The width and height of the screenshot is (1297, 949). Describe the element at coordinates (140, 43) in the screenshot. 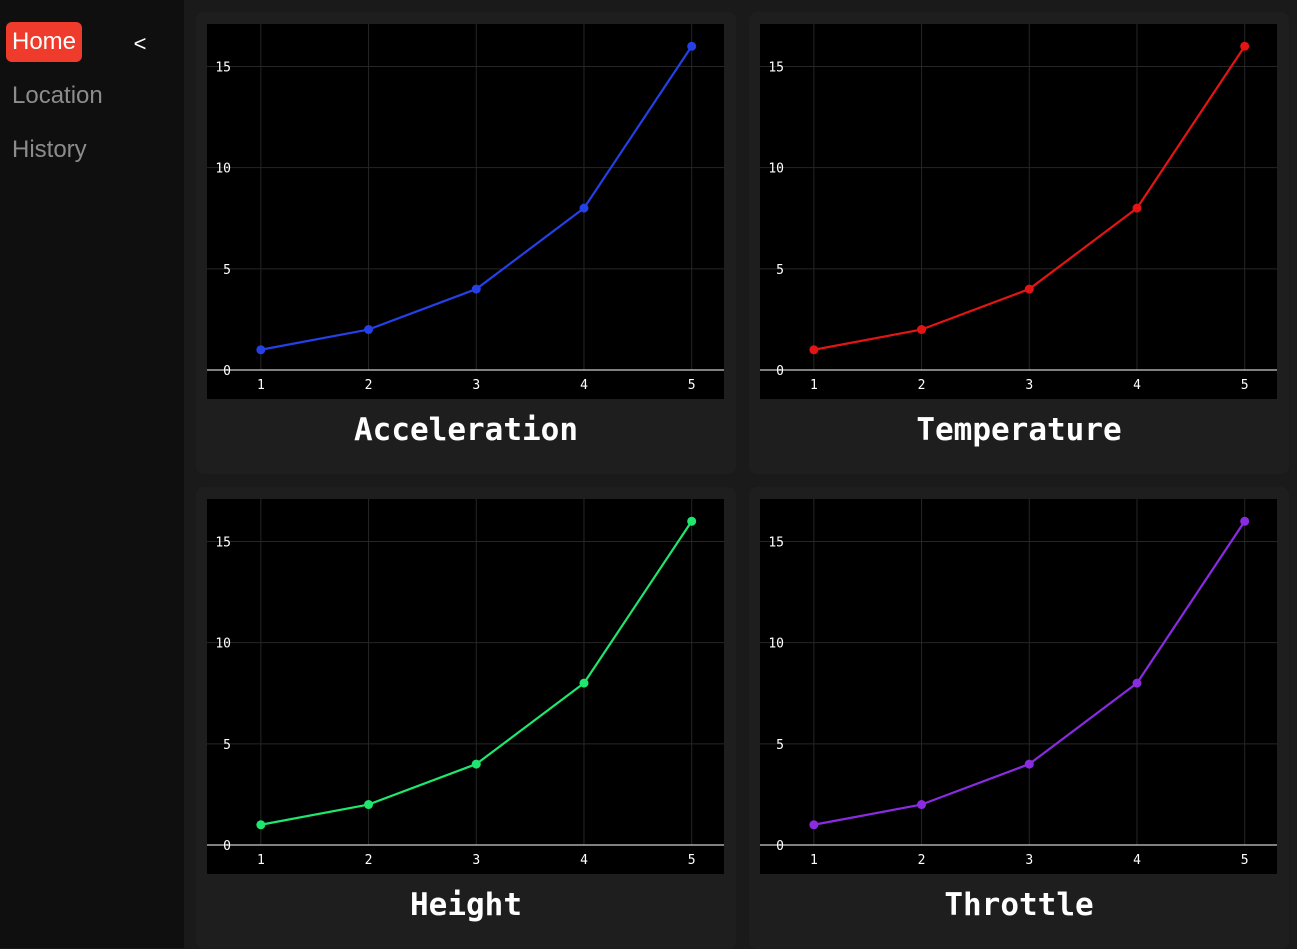

I see `collapse-sidebar-button: <` at that location.